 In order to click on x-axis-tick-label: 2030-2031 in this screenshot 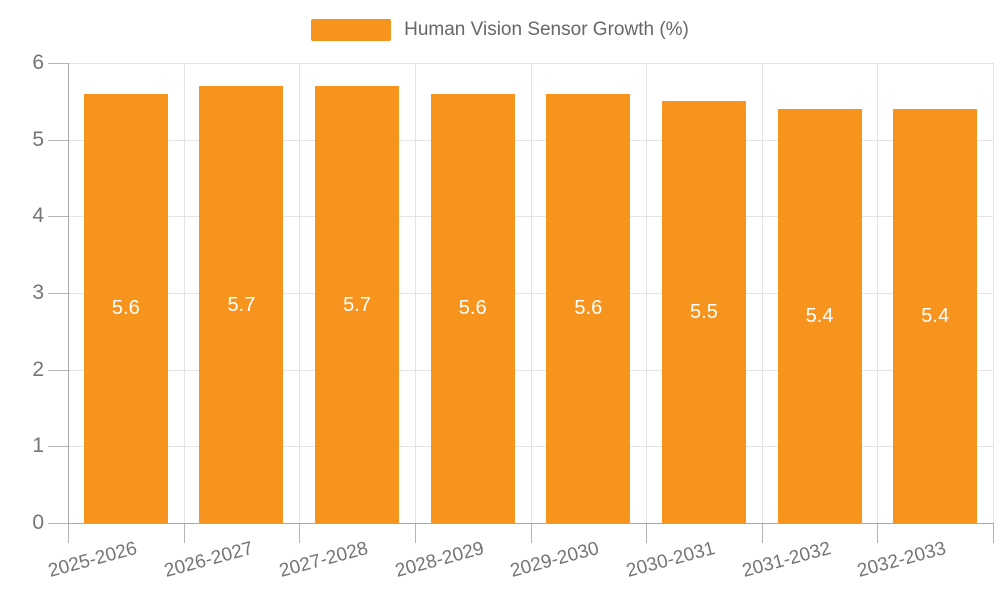, I will do `click(671, 560)`.